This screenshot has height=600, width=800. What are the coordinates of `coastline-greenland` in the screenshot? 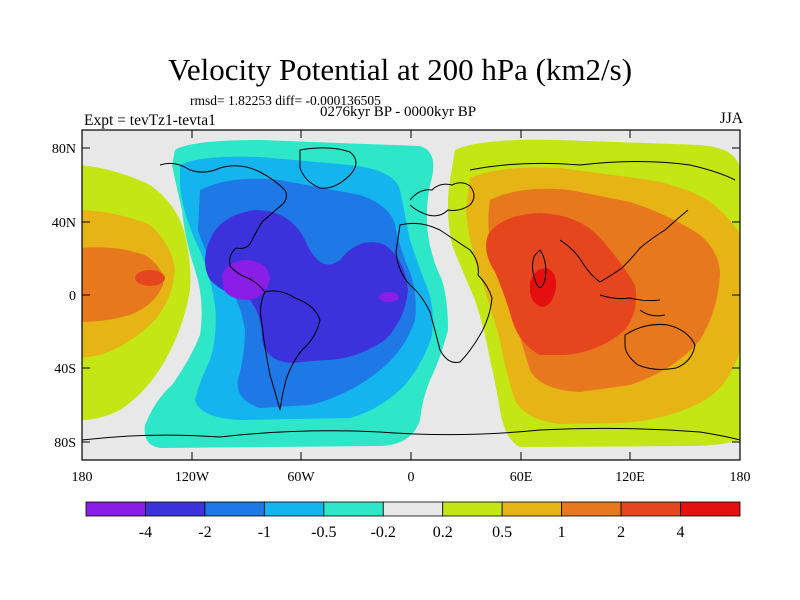 It's located at (328, 168).